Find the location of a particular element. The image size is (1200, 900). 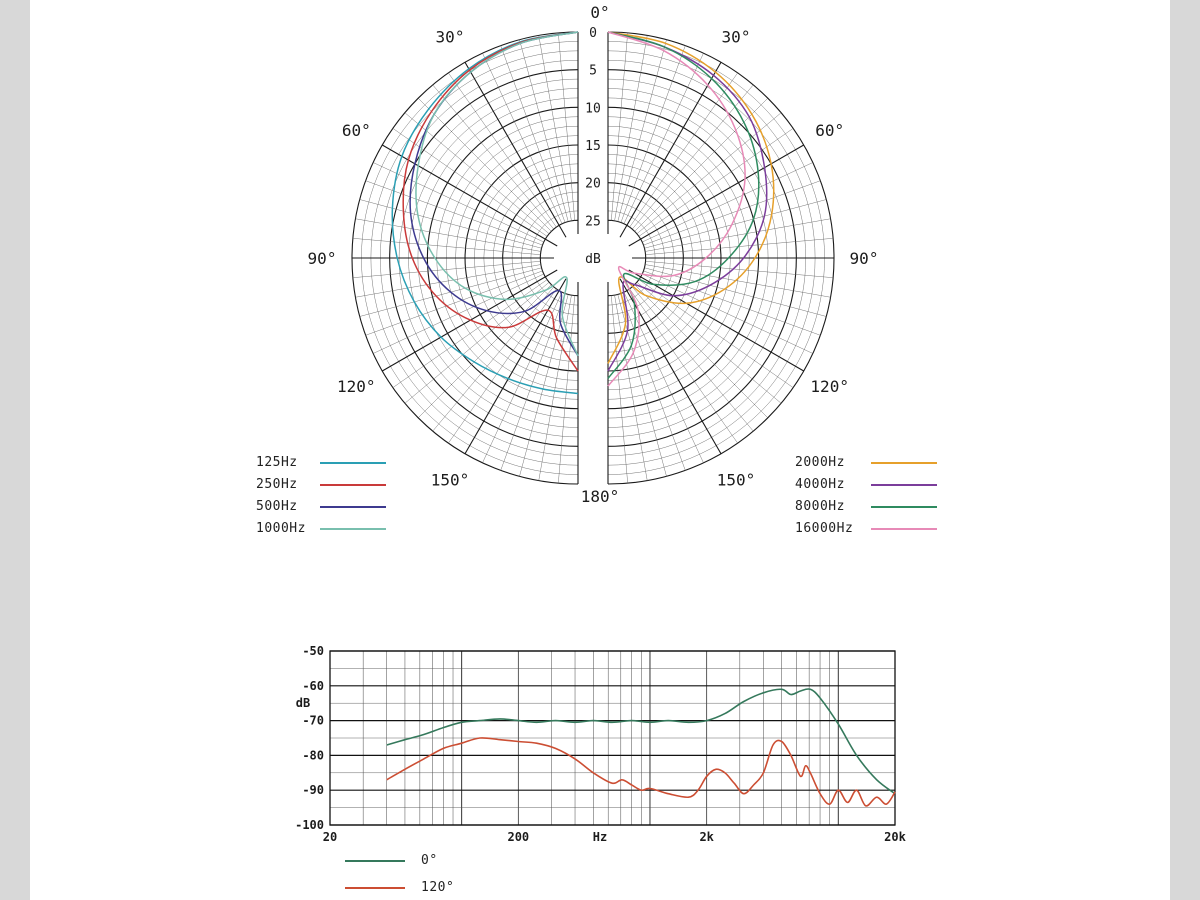

legend-label: 4000Hz is located at coordinates (820, 484).